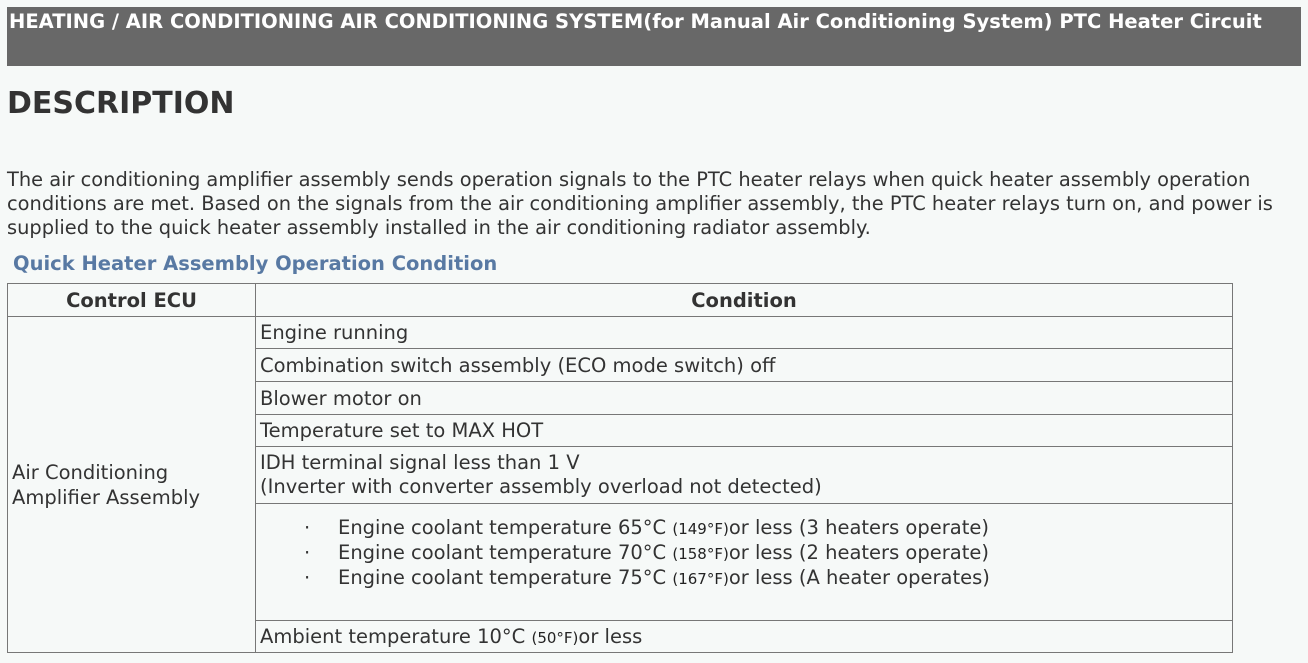  Describe the element at coordinates (744, 332) in the screenshot. I see `condition-cell: Engine running` at that location.